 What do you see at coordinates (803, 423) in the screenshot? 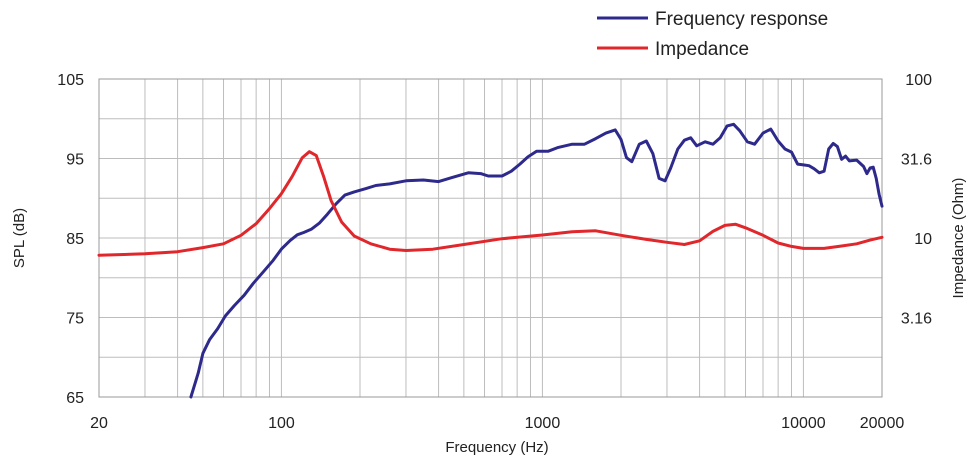
I see `x-tick-label: 10000` at bounding box center [803, 423].